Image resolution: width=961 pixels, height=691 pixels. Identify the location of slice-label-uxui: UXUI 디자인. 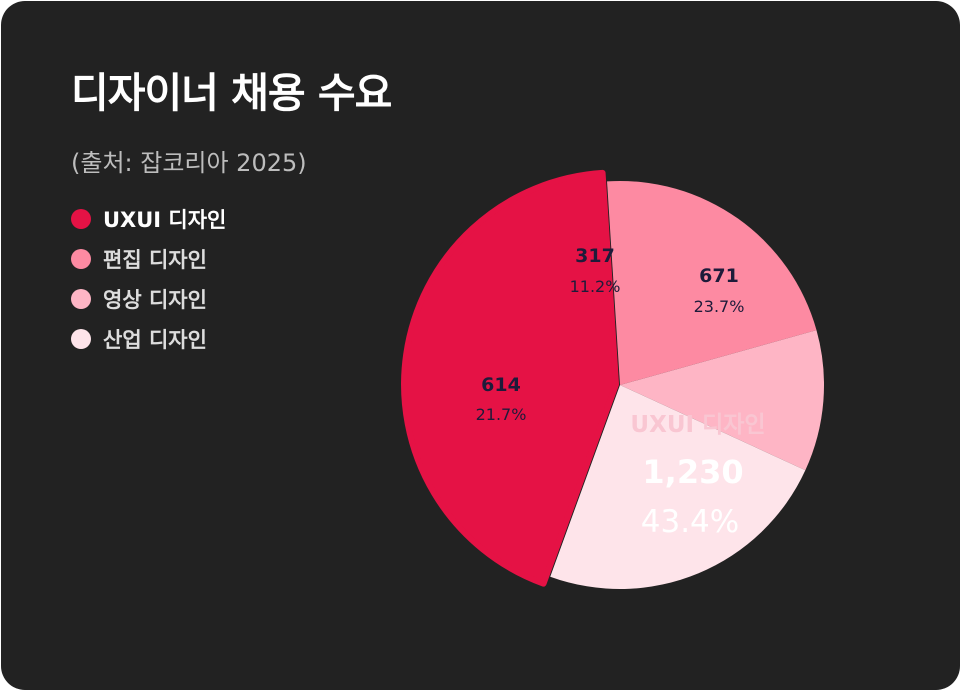
(697, 425).